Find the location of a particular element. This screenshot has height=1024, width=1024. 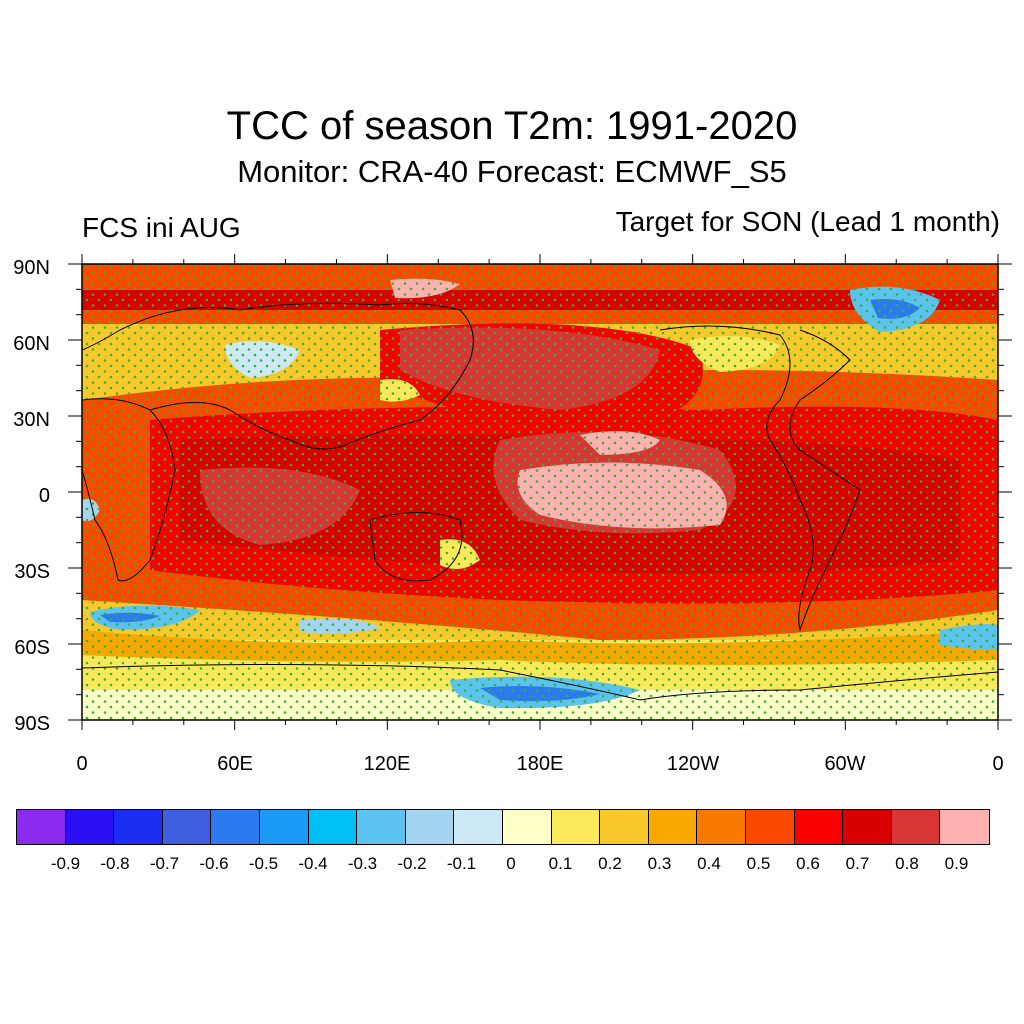

colorbar-label: 0.2 is located at coordinates (610, 863).